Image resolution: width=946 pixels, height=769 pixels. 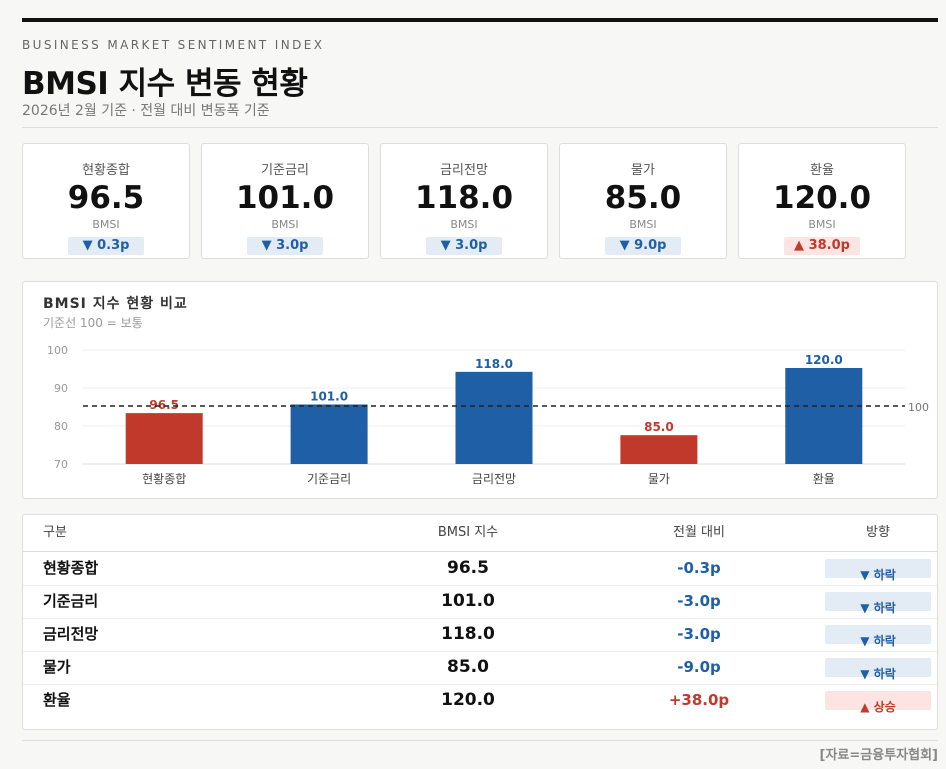 What do you see at coordinates (329, 396) in the screenshot?
I see `data-label: 101.0` at bounding box center [329, 396].